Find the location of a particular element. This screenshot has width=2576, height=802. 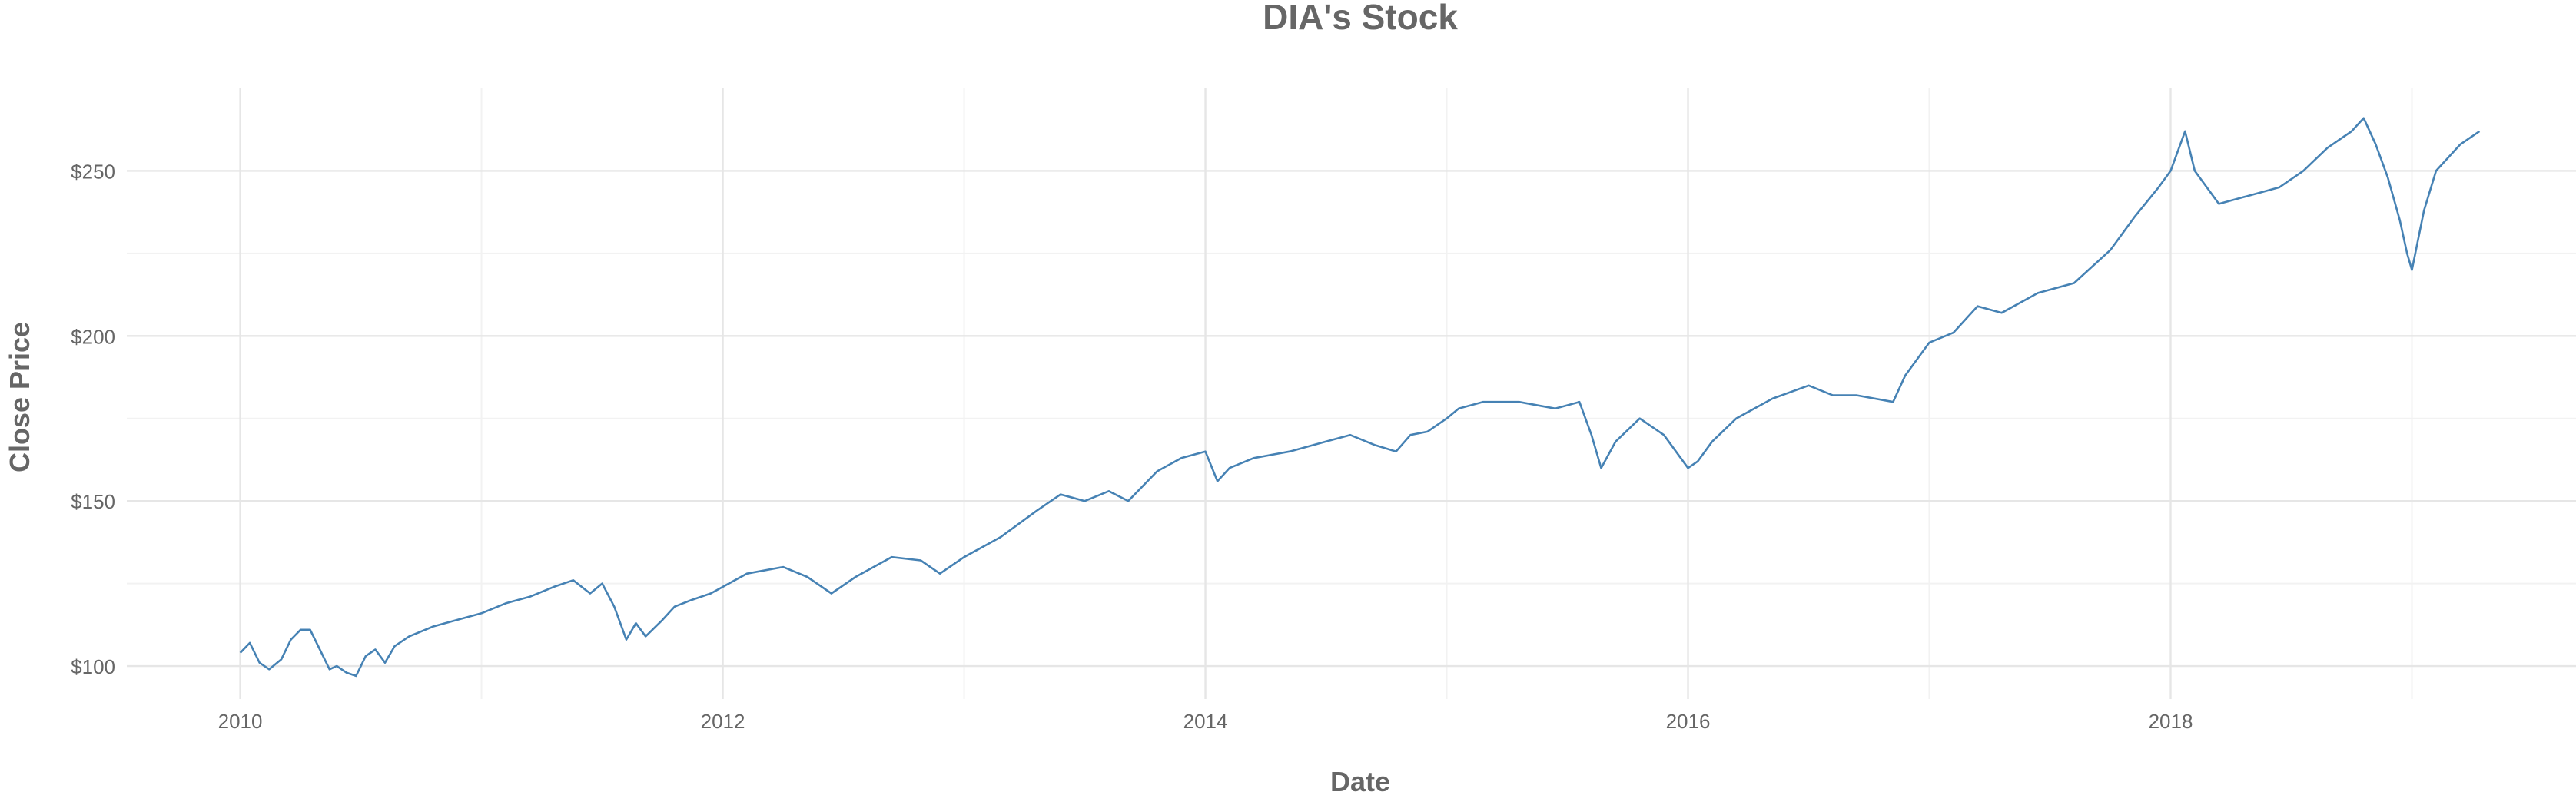

y-tick-label: $200 is located at coordinates (93, 336).